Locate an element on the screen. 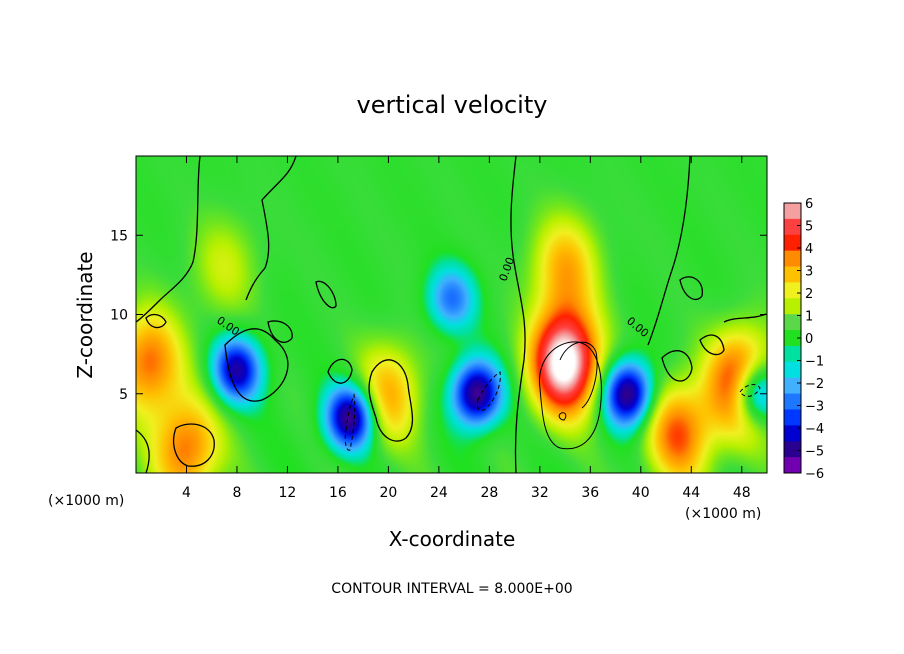  y-axis-title: Z-coordinate is located at coordinates (85, 314).